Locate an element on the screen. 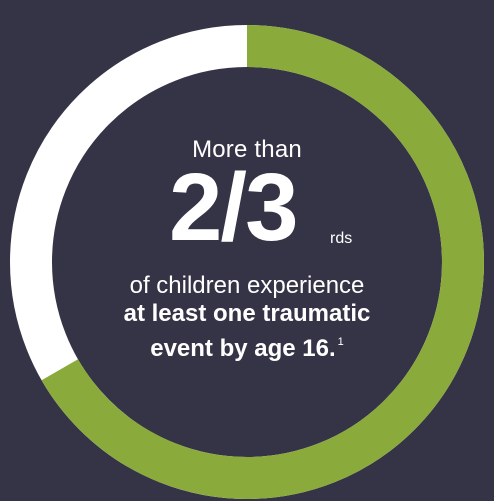 This screenshot has height=501, width=494. callout-line-bold-2-text: event by age 16. is located at coordinates (243, 348).